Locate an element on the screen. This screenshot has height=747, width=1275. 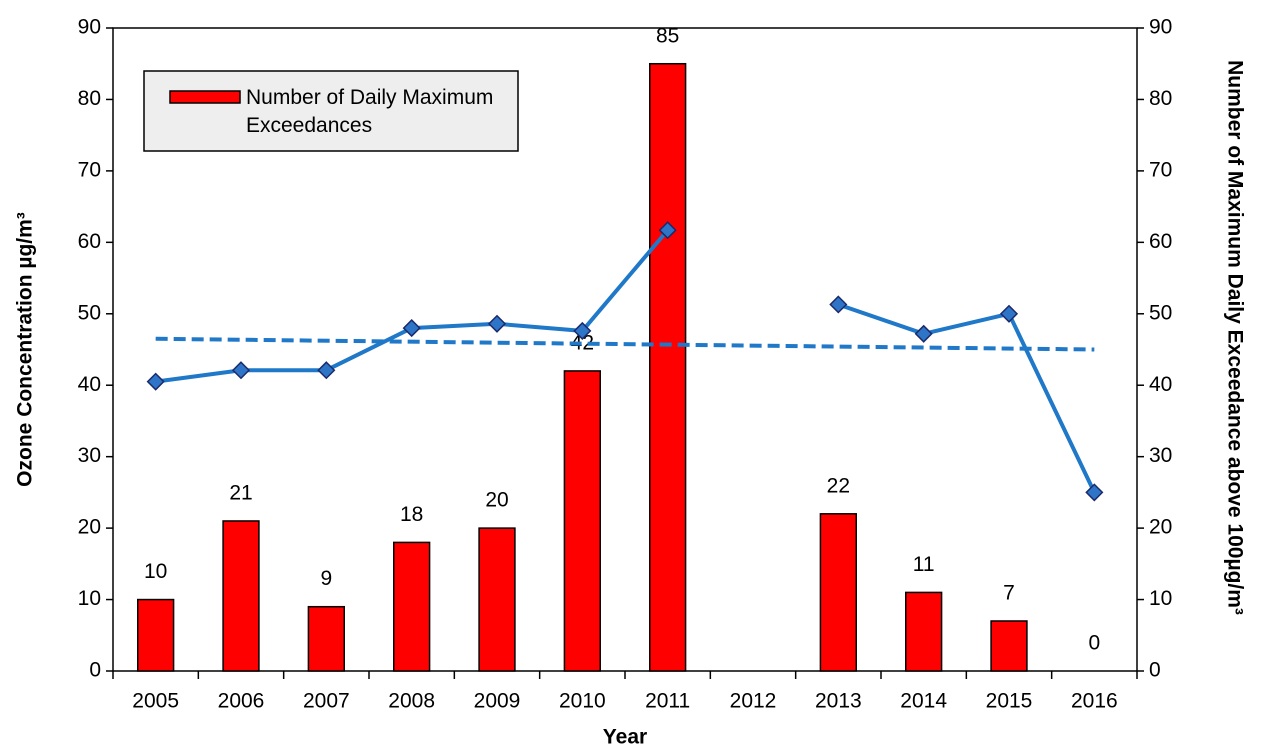
data-label: 7 is located at coordinates (1009, 593).